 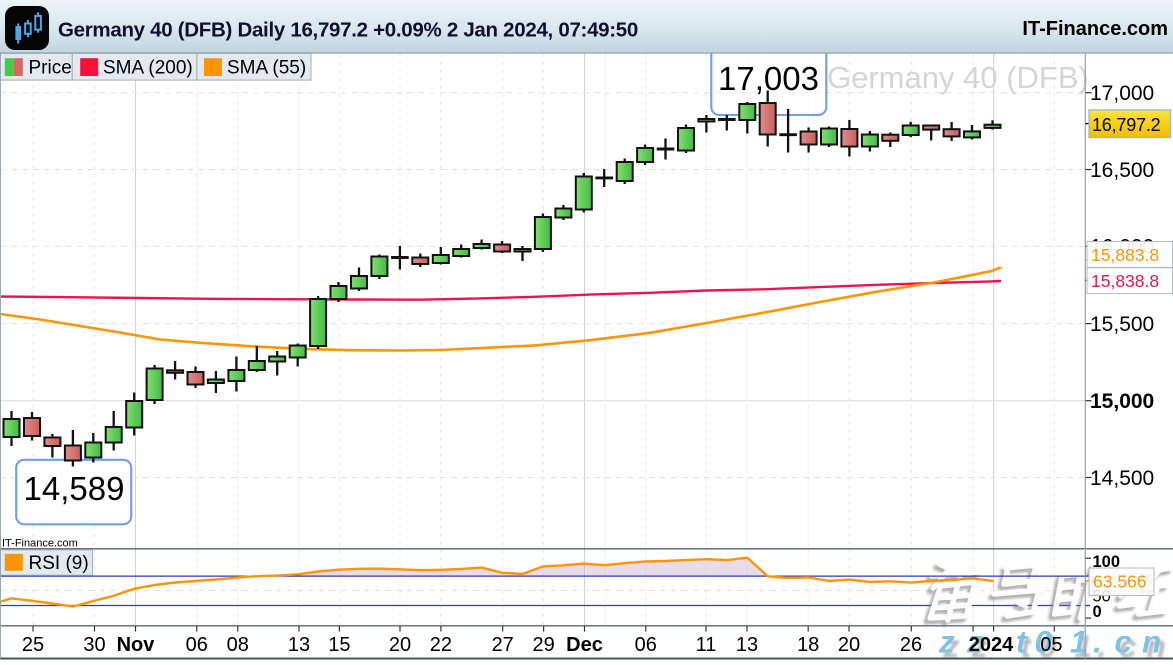 I want to click on svg-text: 11, so click(x=706, y=645).